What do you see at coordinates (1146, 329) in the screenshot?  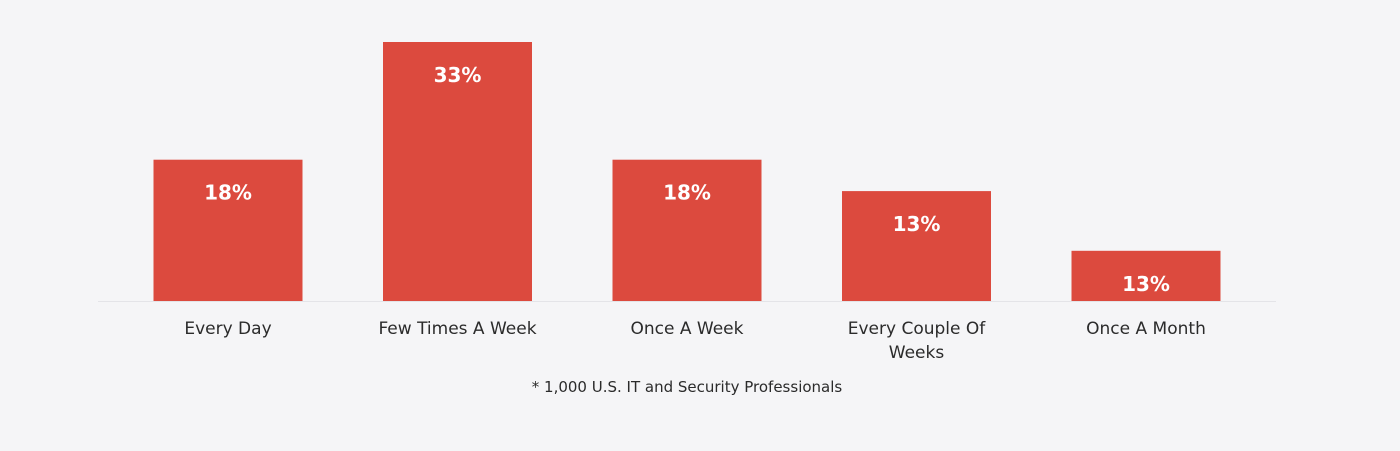 I see `category-label-5: Once A Month` at bounding box center [1146, 329].